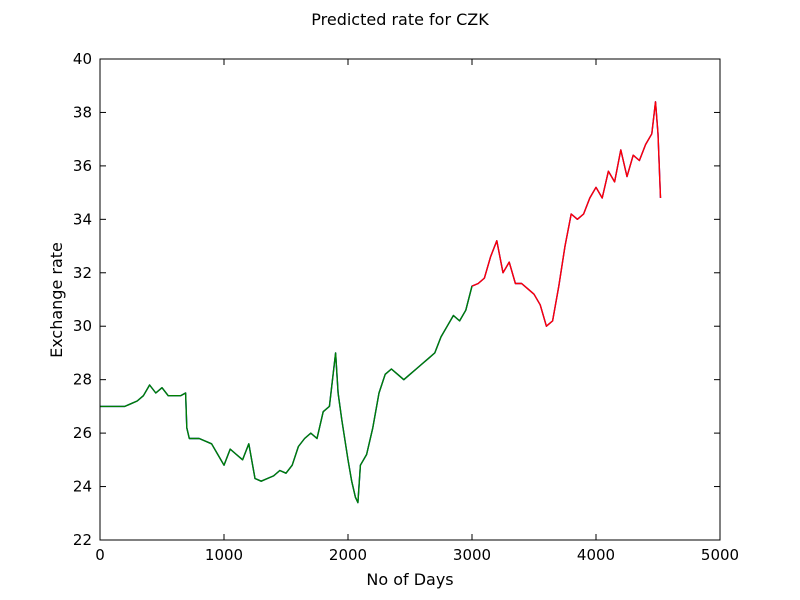  Describe the element at coordinates (82, 59) in the screenshot. I see `y-tick-label: 40` at that location.